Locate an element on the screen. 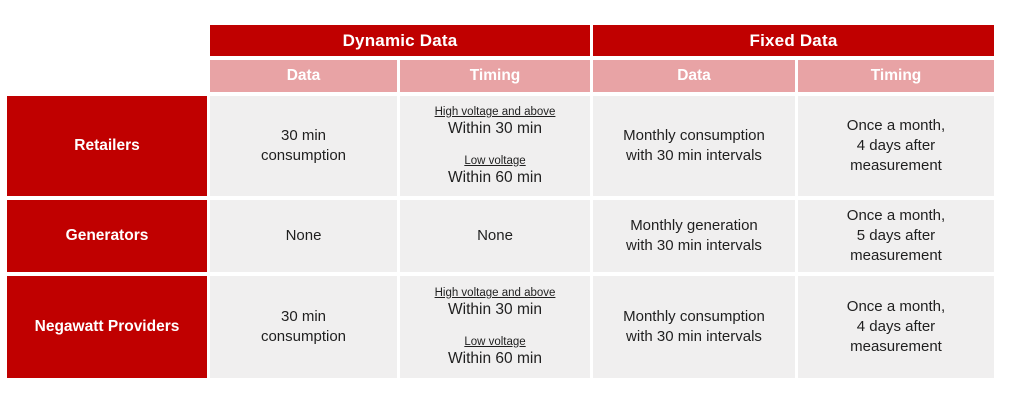  cell-generators-dynamic-data: None is located at coordinates (303, 236).